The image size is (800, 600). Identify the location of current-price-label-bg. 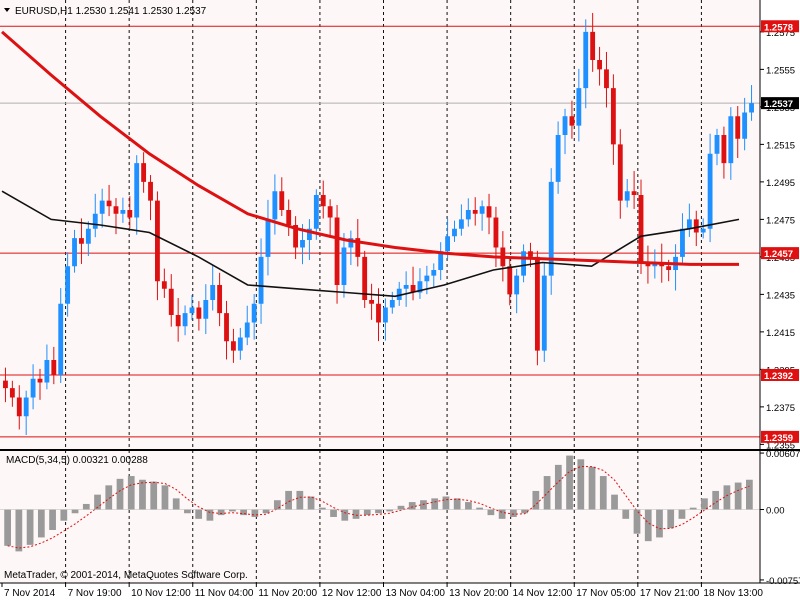
(780, 103).